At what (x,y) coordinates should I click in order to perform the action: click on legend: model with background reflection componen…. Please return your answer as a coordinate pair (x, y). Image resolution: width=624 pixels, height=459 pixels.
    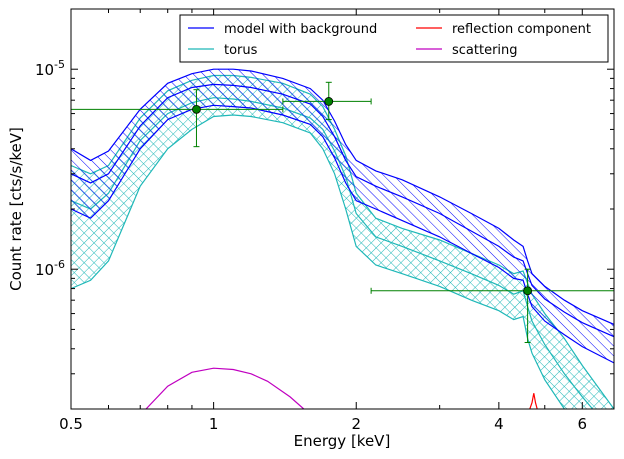
    Looking at the image, I should click on (394, 38).